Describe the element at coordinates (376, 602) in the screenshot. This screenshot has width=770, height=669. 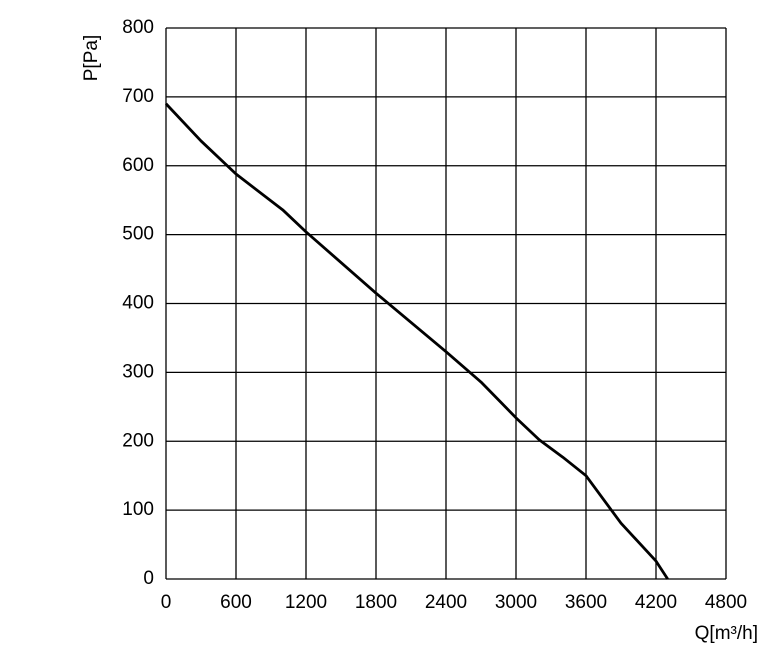
I see `x-tick-label: 1800` at that location.